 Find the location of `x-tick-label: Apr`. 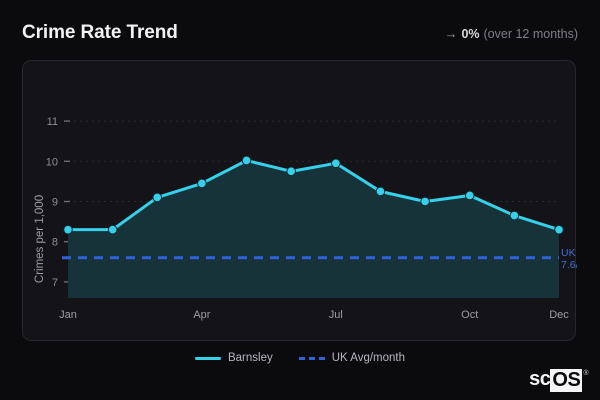

x-tick-label: Apr is located at coordinates (201, 315).